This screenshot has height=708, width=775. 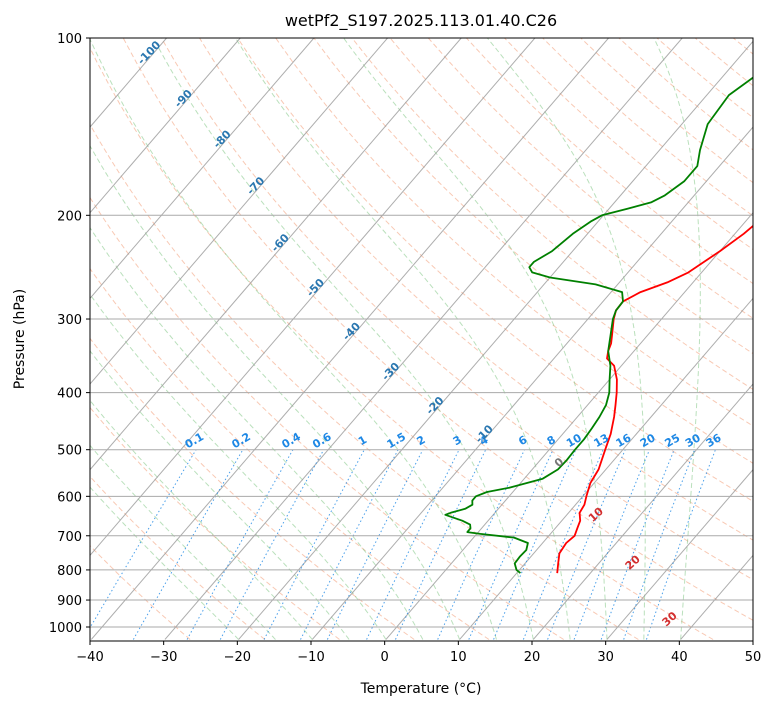 I want to click on mixing-ratio-label: 1.5, so click(x=396, y=440).